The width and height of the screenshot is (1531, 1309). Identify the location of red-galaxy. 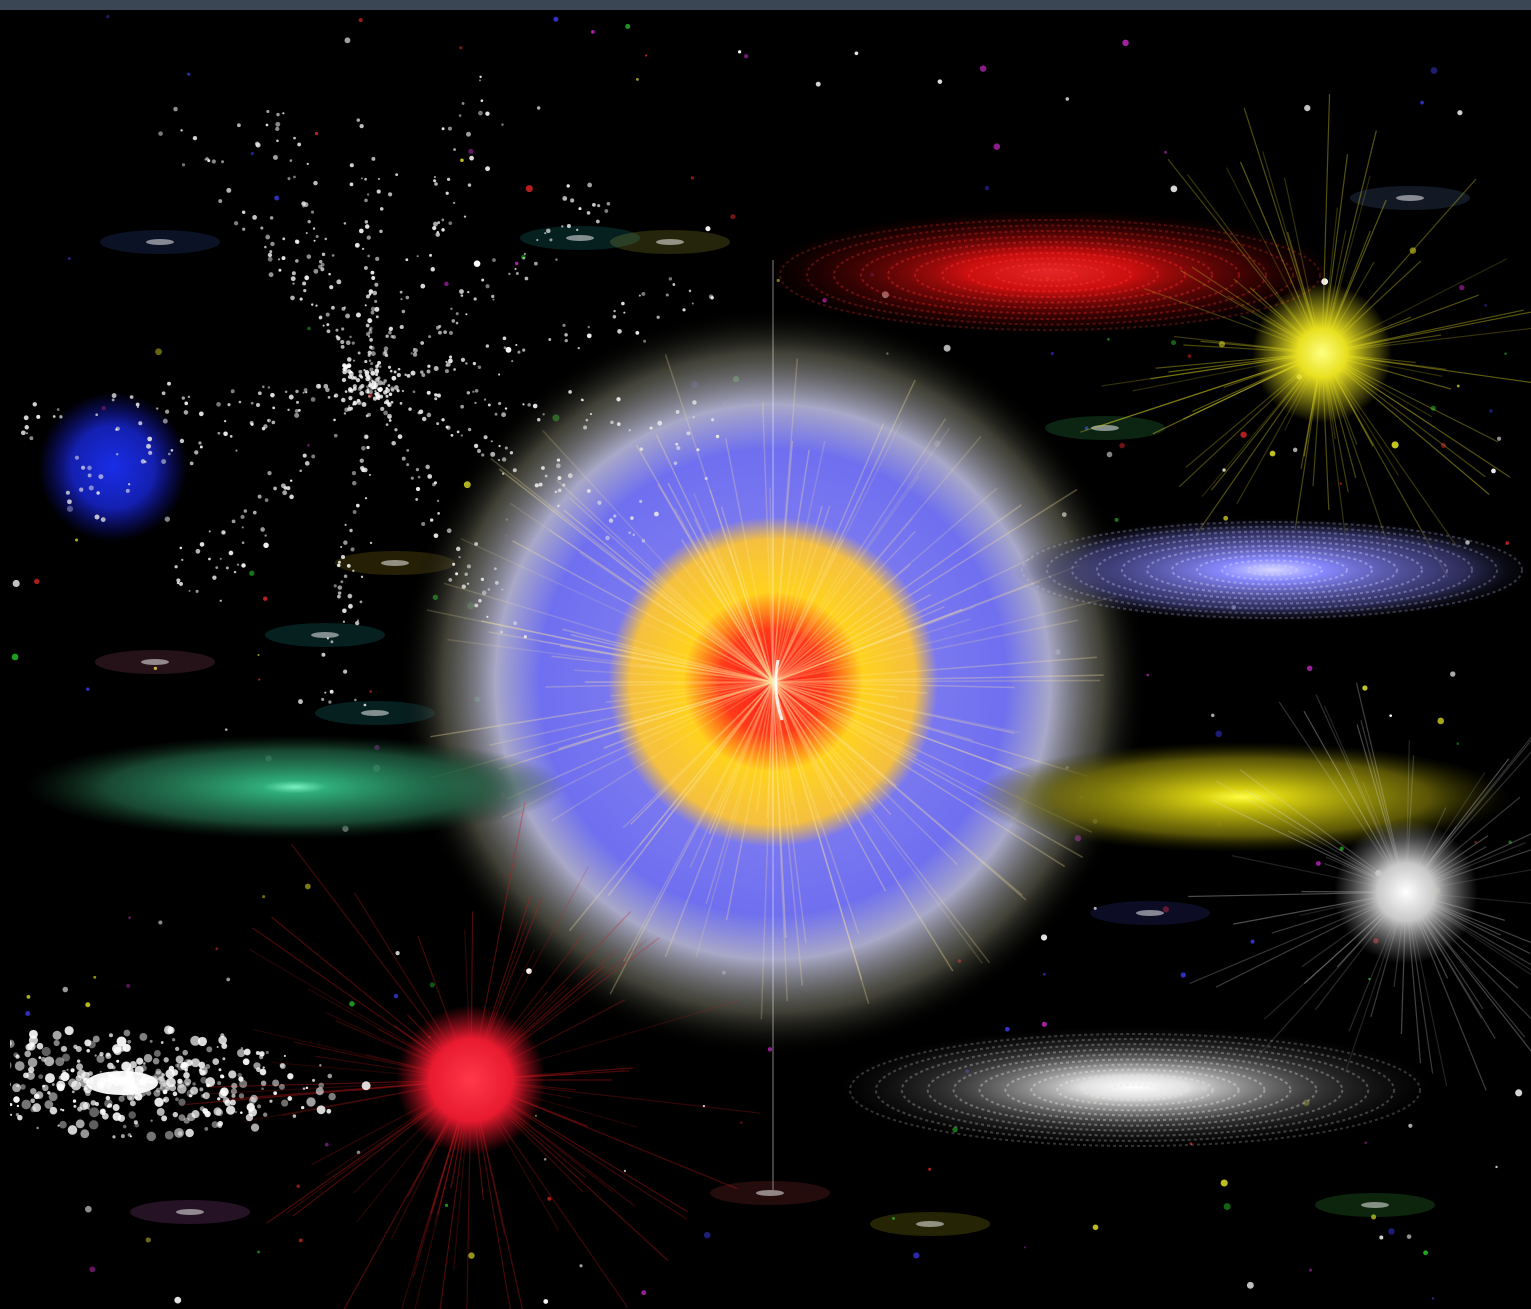
(1050, 272).